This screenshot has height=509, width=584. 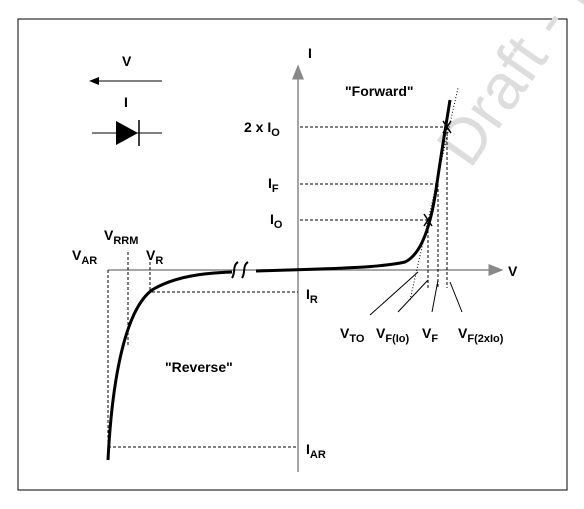 I want to click on label-sub: F(2xIo), so click(x=485, y=339).